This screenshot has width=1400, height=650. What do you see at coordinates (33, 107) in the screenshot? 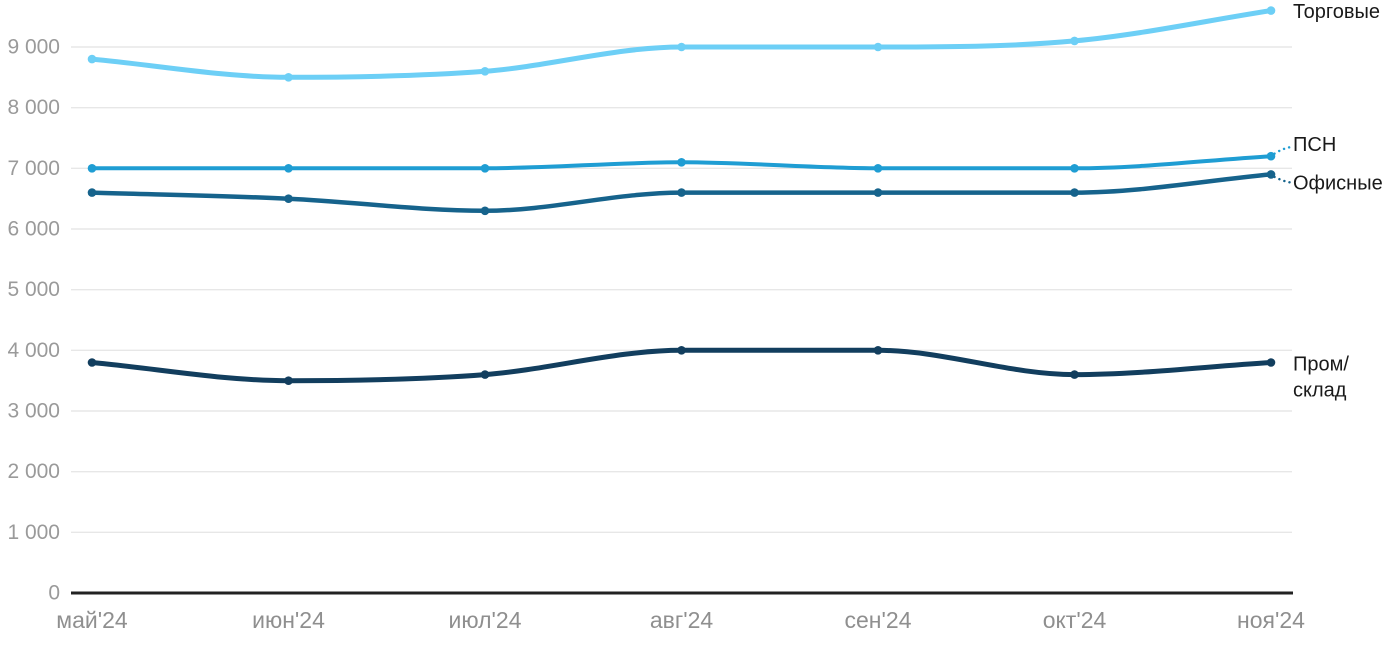
I see `y-axis-tick-8000: 8 000` at bounding box center [33, 107].